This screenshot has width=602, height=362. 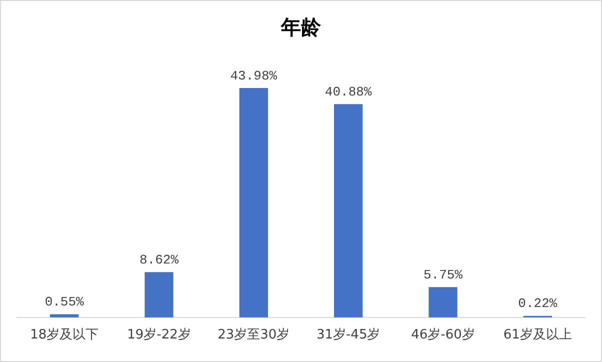 What do you see at coordinates (159, 335) in the screenshot?
I see `x-tick-label: 19岁-22岁` at bounding box center [159, 335].